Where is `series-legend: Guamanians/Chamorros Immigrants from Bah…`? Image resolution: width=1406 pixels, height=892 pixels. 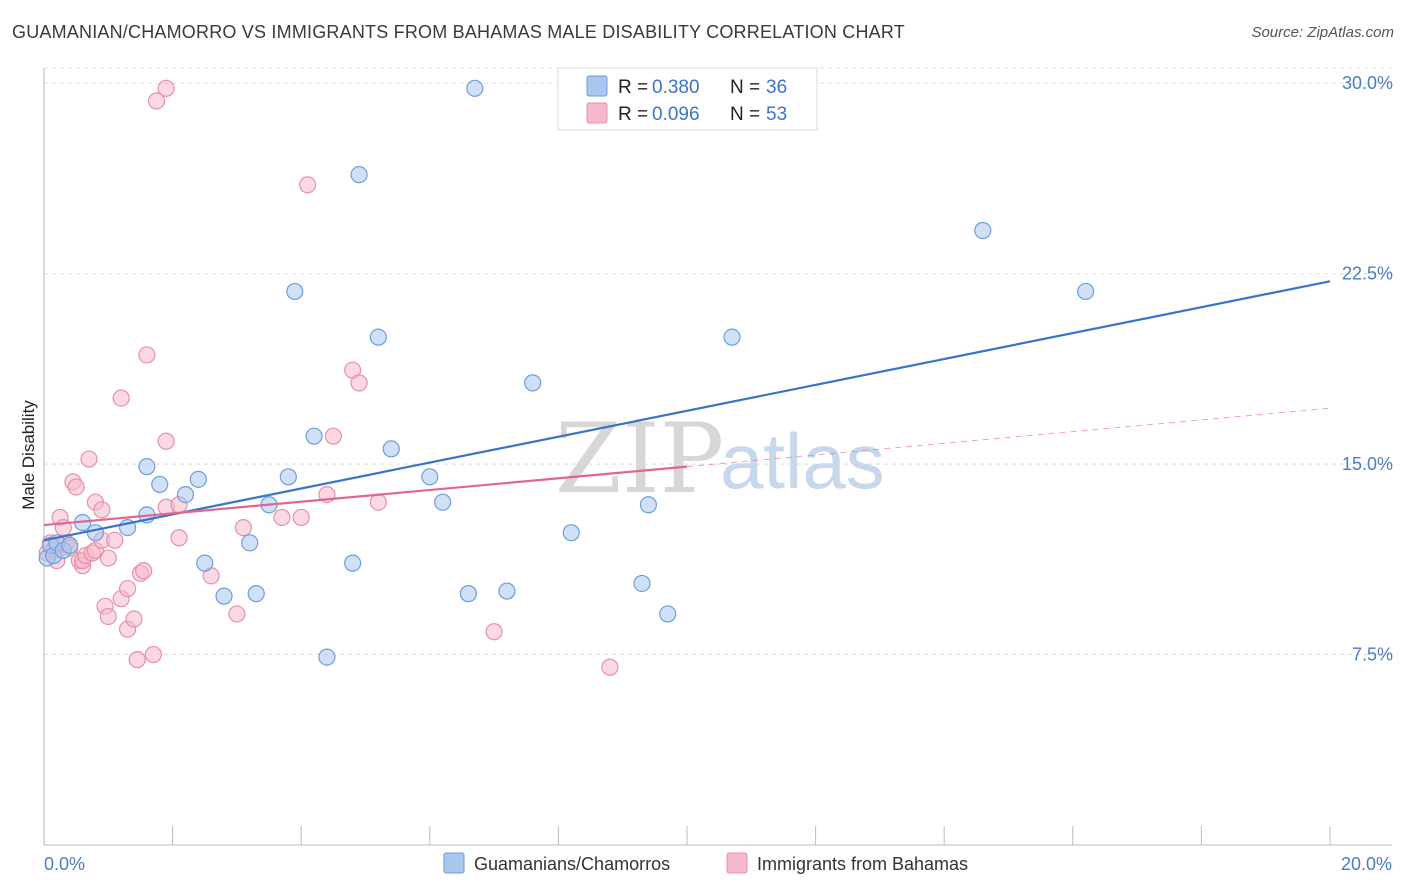
series-legend: Guamanians/Chamorros Immigrants from Bah… is located at coordinates (705, 863).